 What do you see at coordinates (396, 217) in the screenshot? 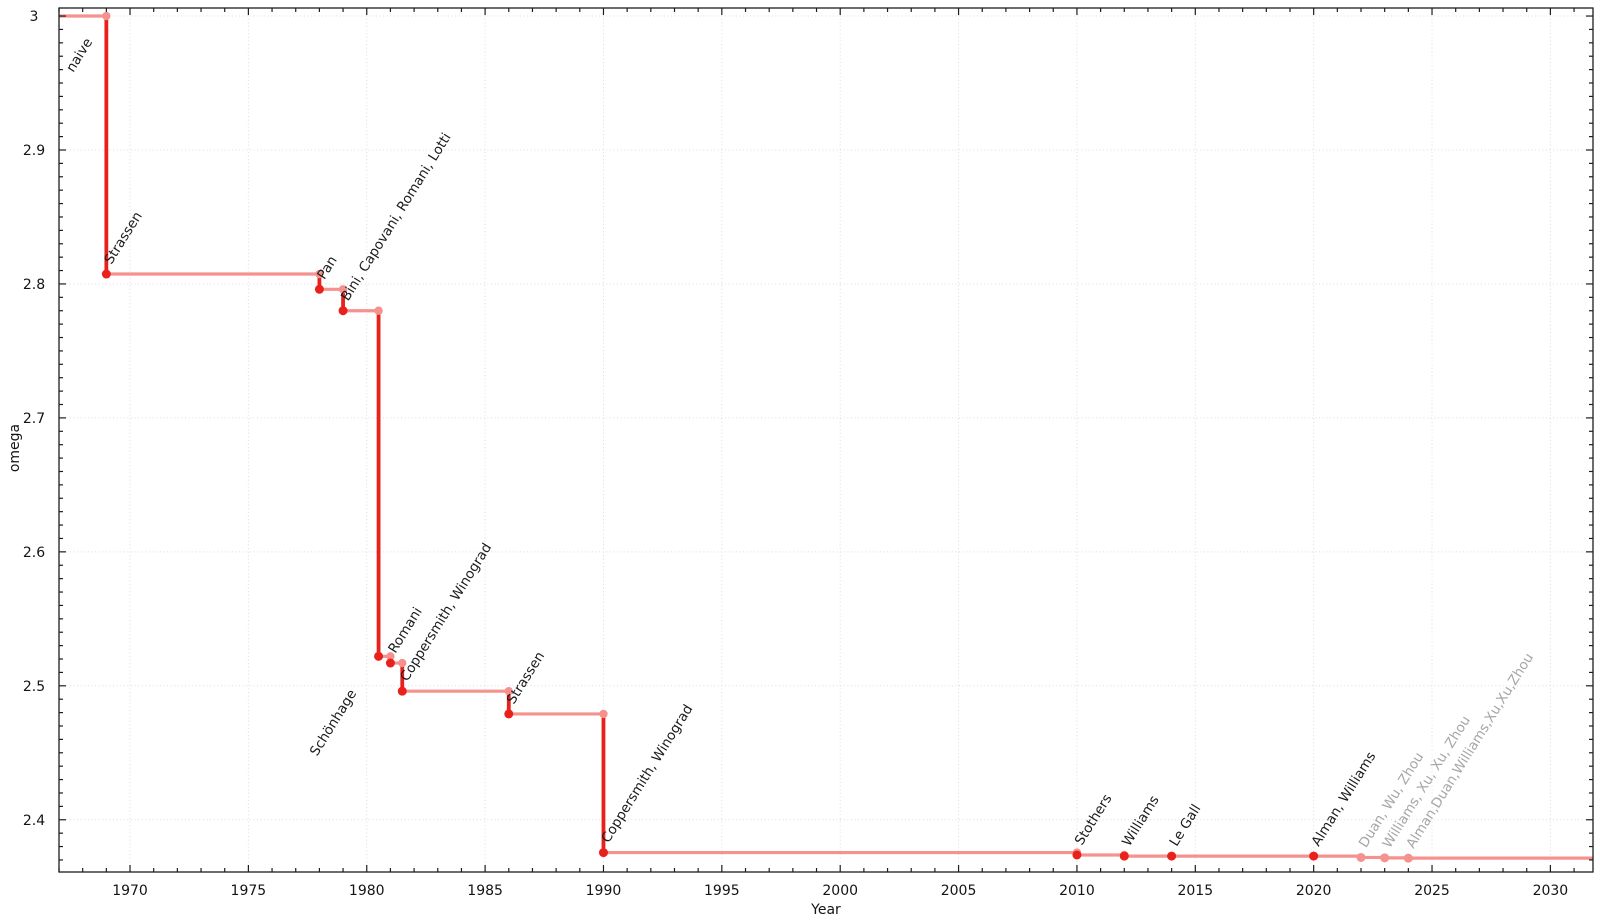
I see `event-label: Bini, Capovani, Romani, Lotti` at bounding box center [396, 217].